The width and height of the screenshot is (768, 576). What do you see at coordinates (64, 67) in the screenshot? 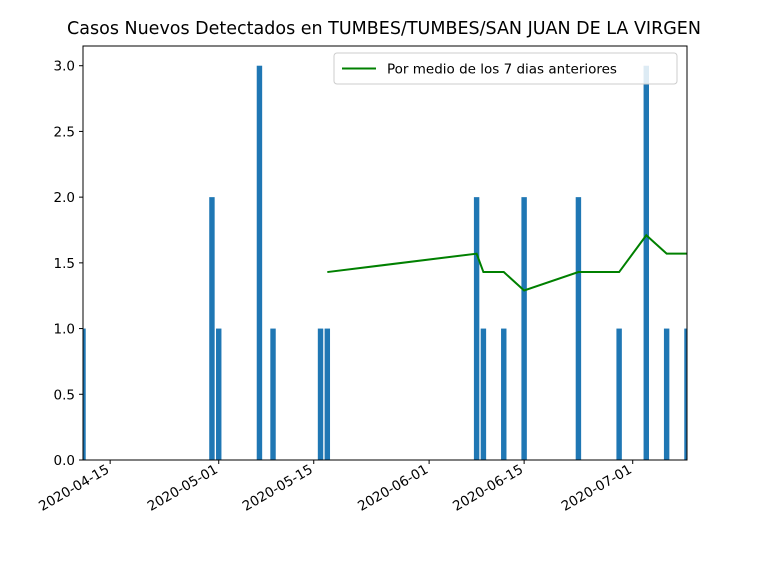
I see `y-tick-label: 3.0` at bounding box center [64, 67].